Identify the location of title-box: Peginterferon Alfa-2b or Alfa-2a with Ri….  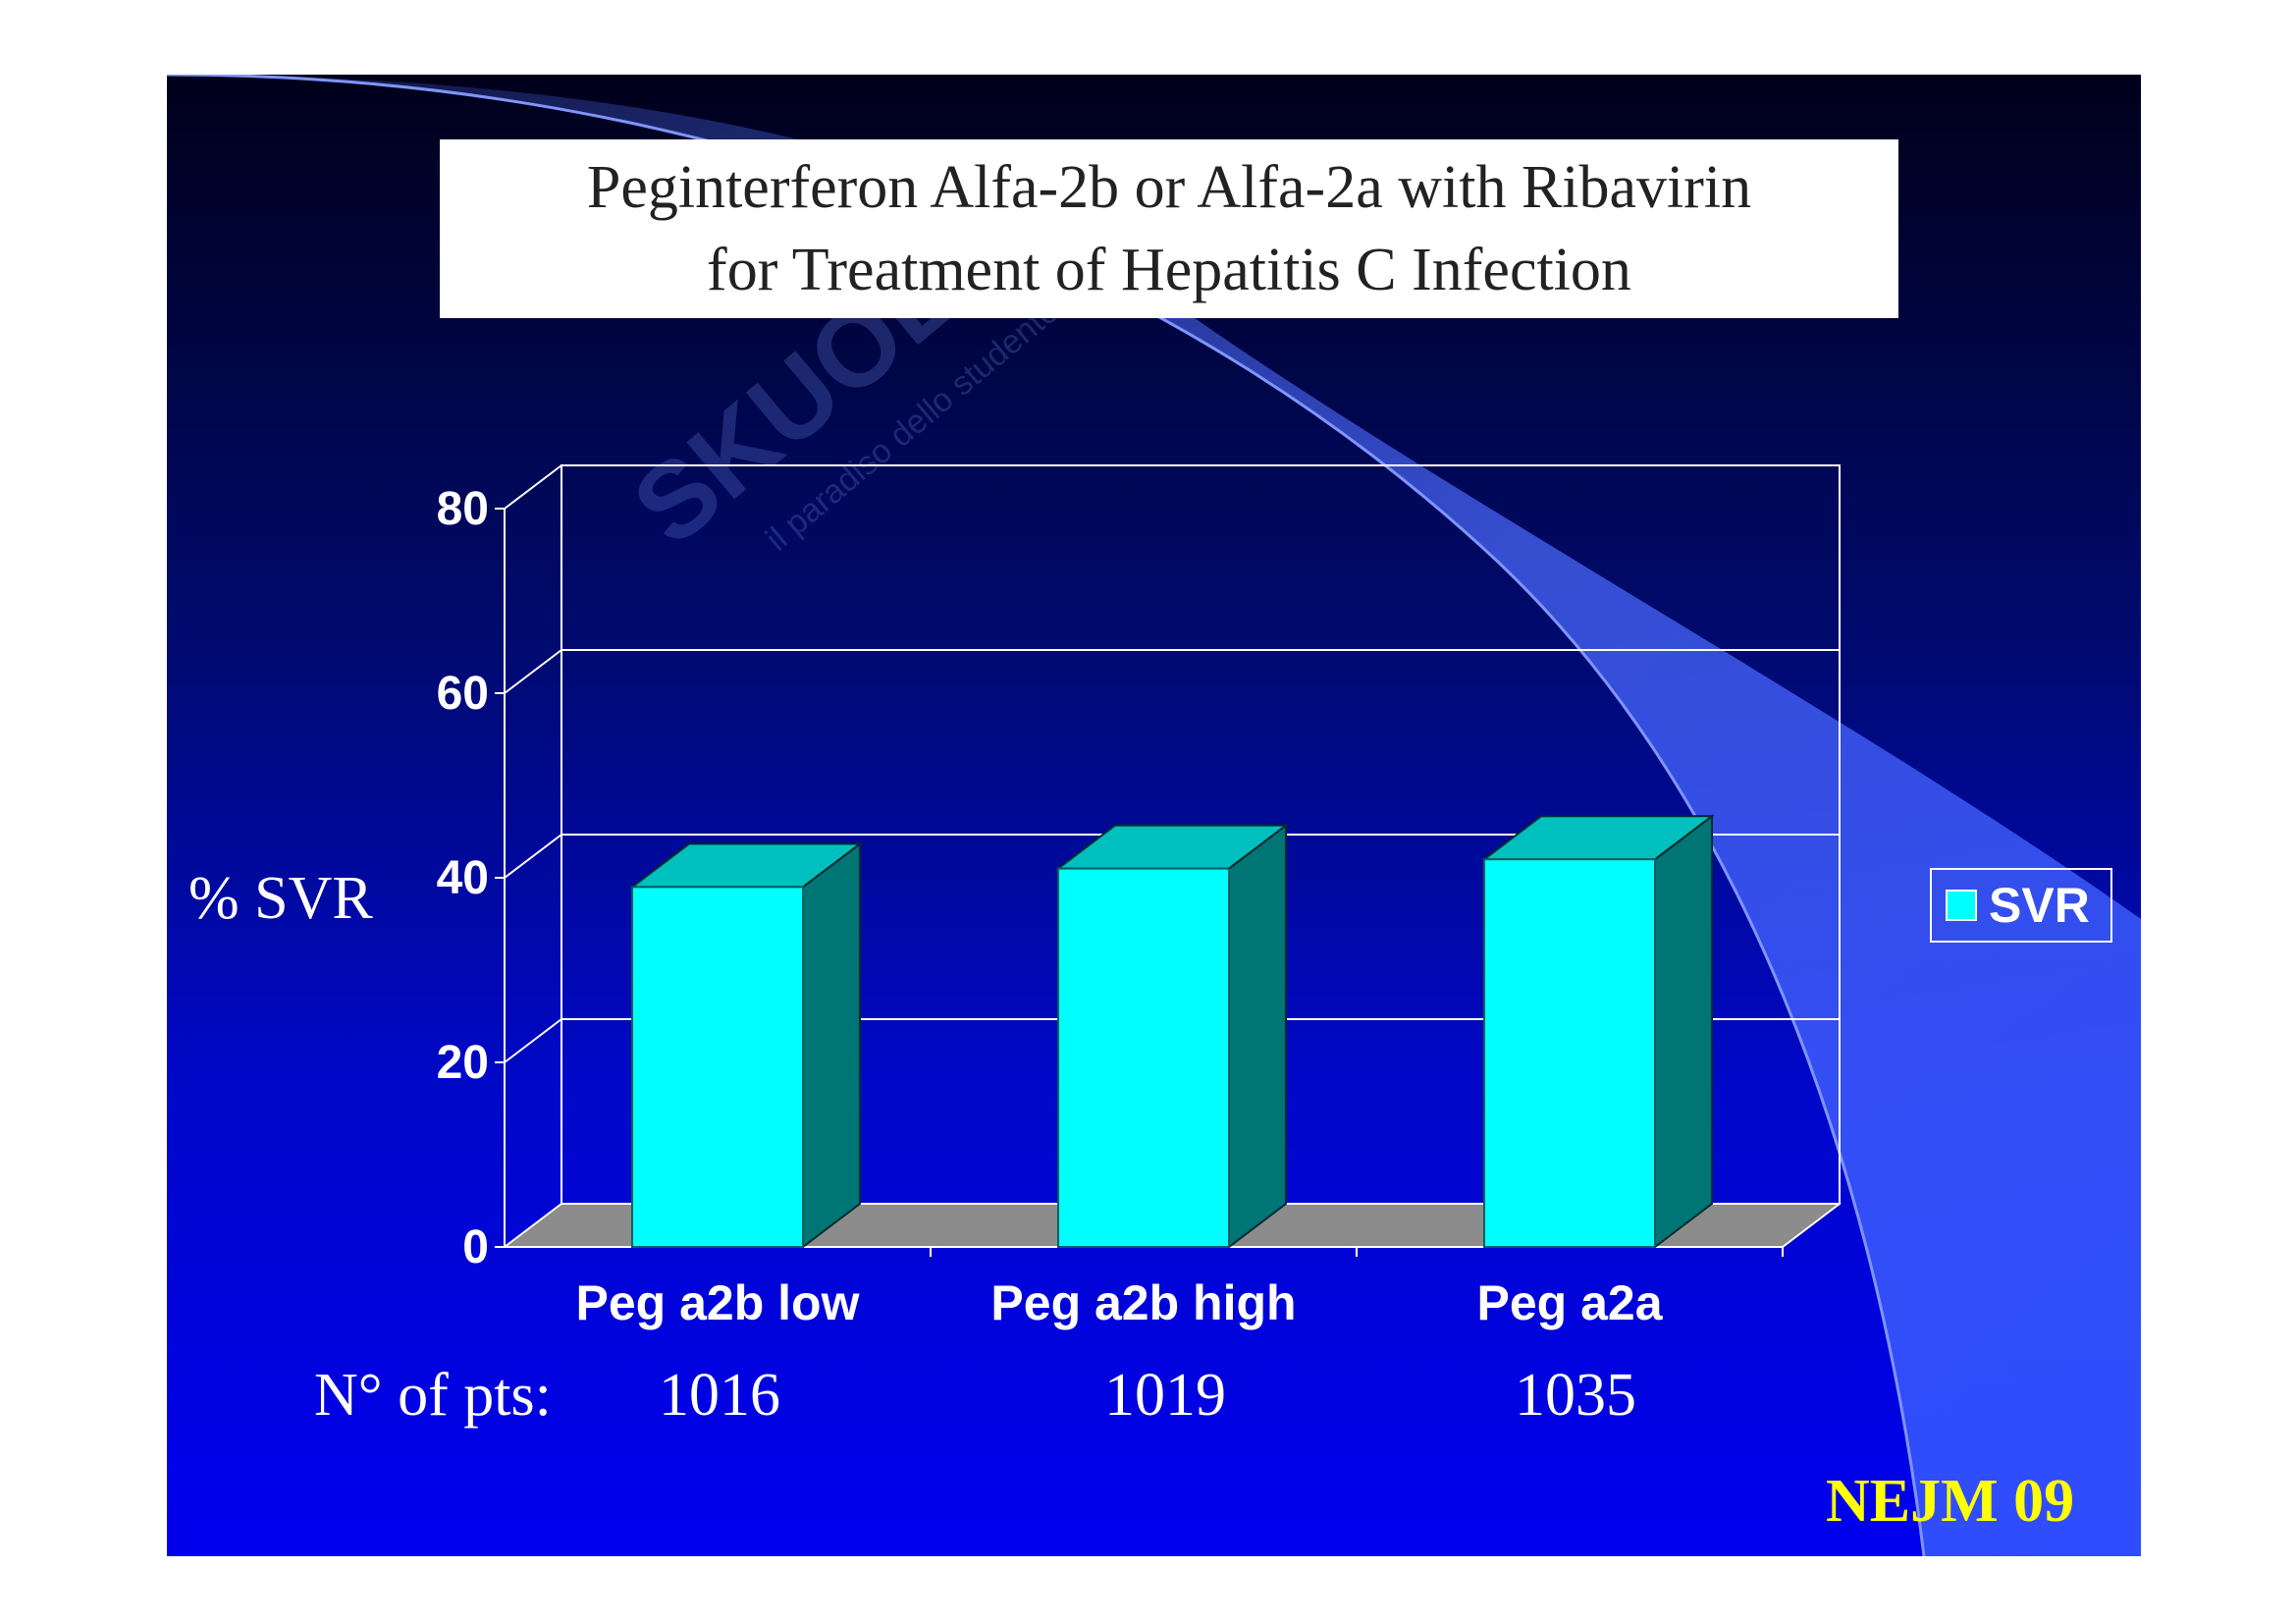
(1169, 228).